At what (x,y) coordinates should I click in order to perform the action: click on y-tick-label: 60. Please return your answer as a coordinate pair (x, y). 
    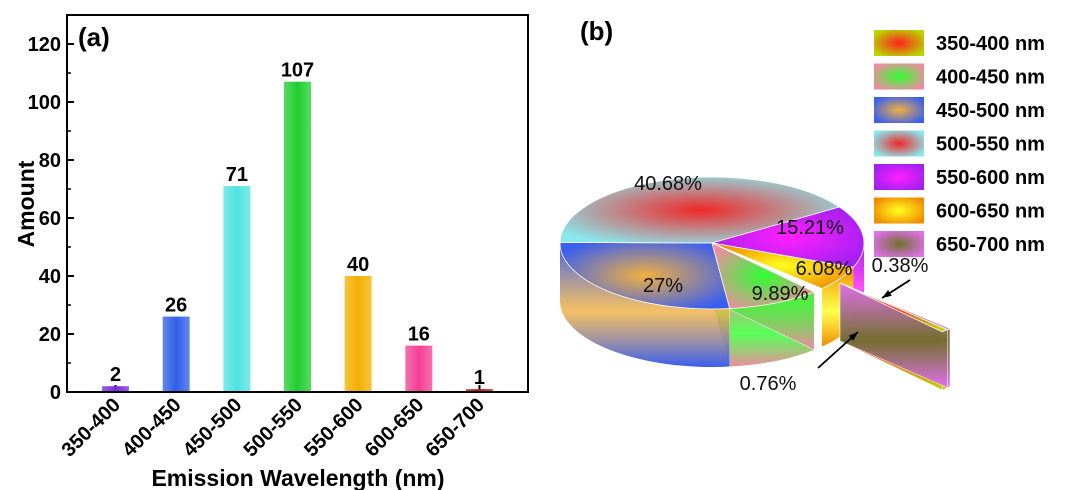
    Looking at the image, I should click on (50, 219).